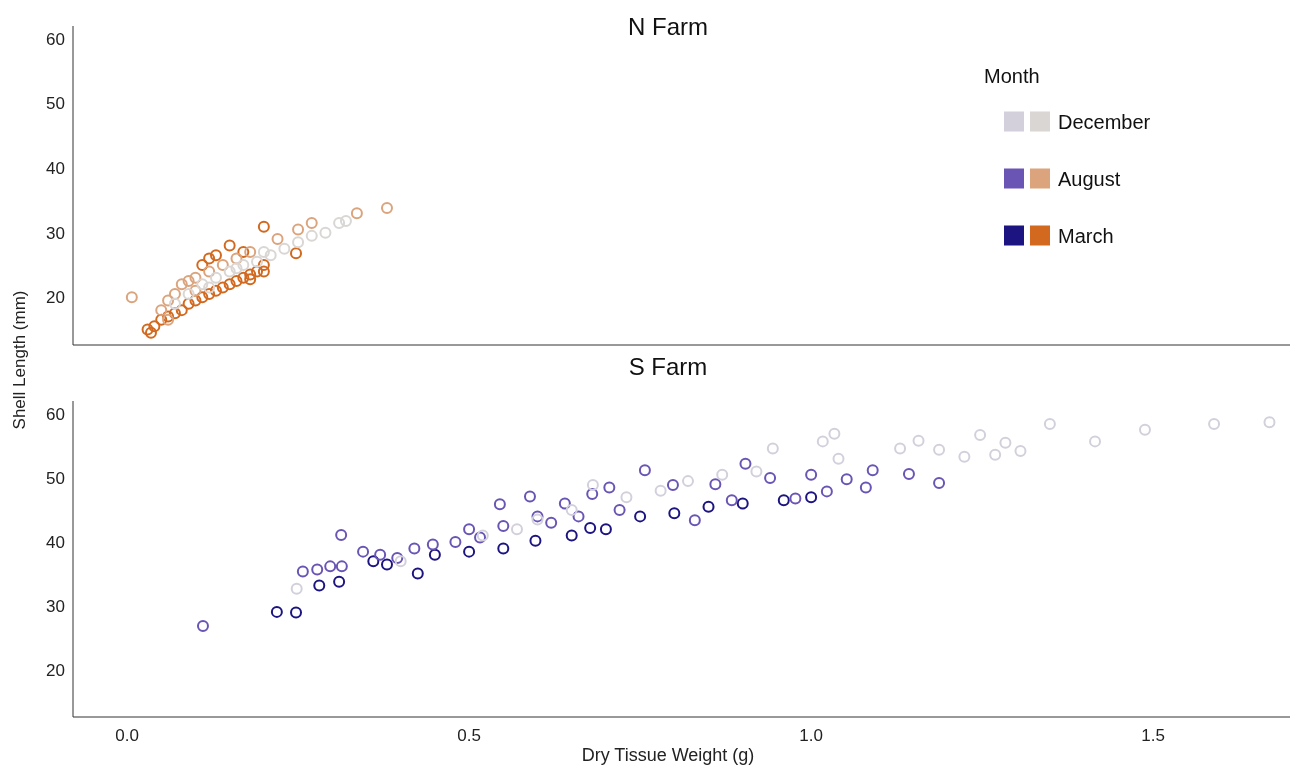 The height and width of the screenshot is (776, 1301). Describe the element at coordinates (668, 366) in the screenshot. I see `chart-title: S Farm` at that location.